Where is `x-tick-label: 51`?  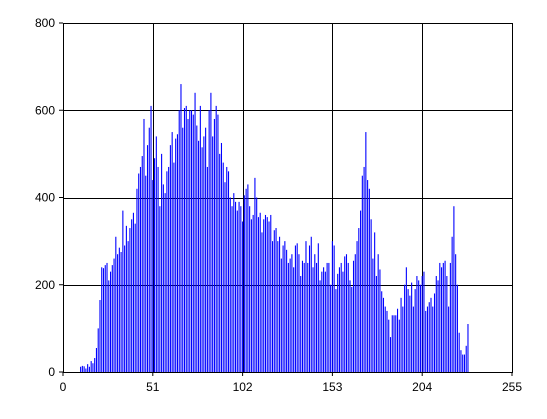
x-tick-label: 51 is located at coordinates (153, 387).